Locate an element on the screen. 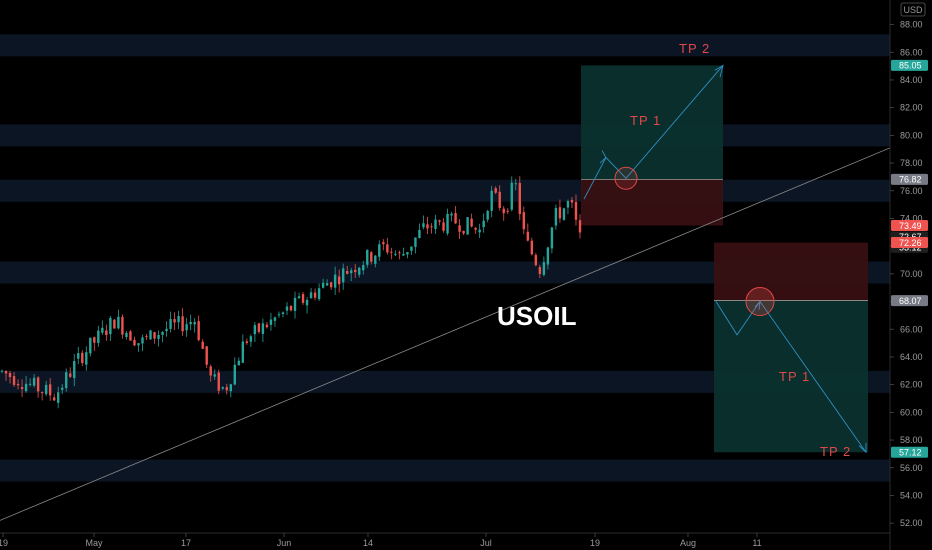 Image resolution: width=932 pixels, height=550 pixels. short-projection-path is located at coordinates (791, 376).